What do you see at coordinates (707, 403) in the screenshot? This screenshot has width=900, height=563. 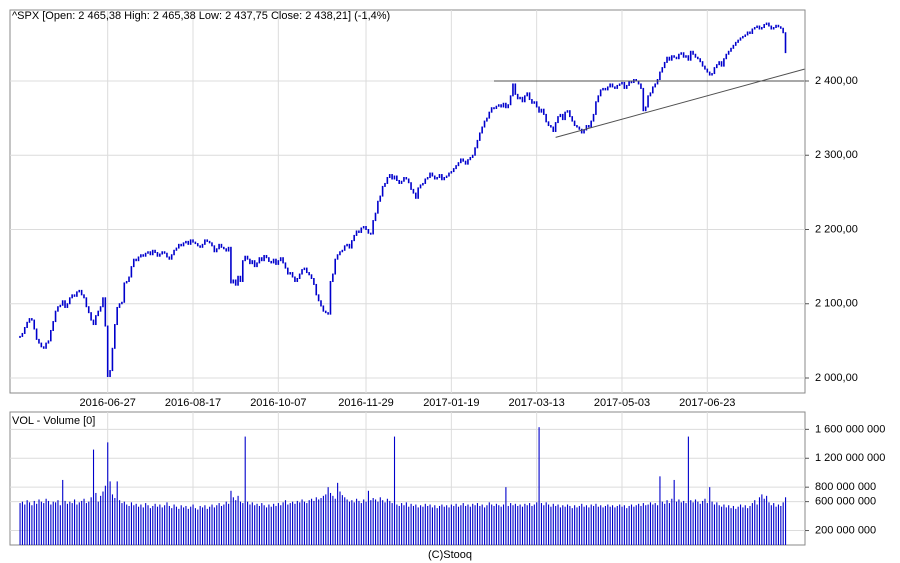 I see `x-tick-label: 2017-06-23` at bounding box center [707, 403].